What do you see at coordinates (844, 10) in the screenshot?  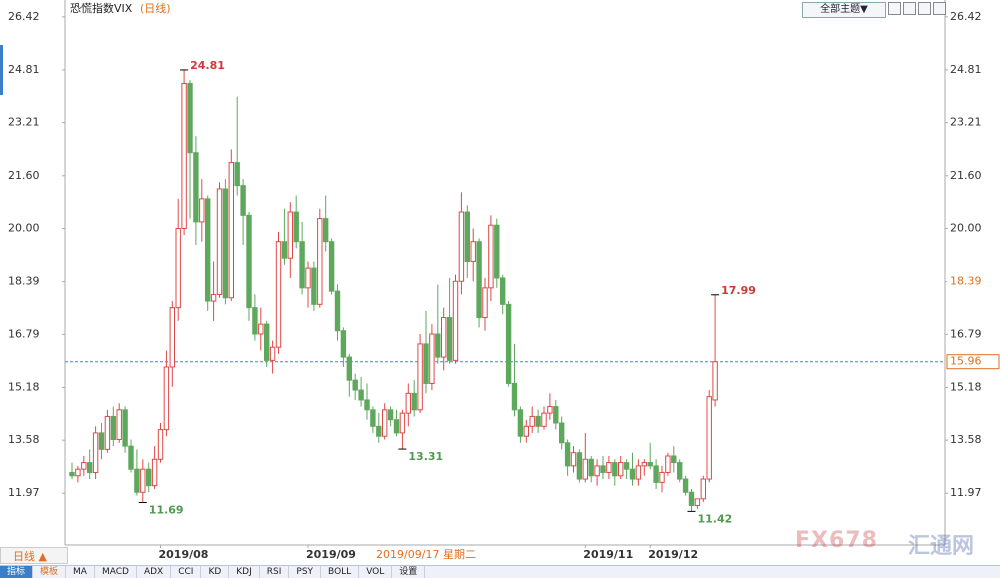 I see `theme-button: 全部主题▼` at bounding box center [844, 10].